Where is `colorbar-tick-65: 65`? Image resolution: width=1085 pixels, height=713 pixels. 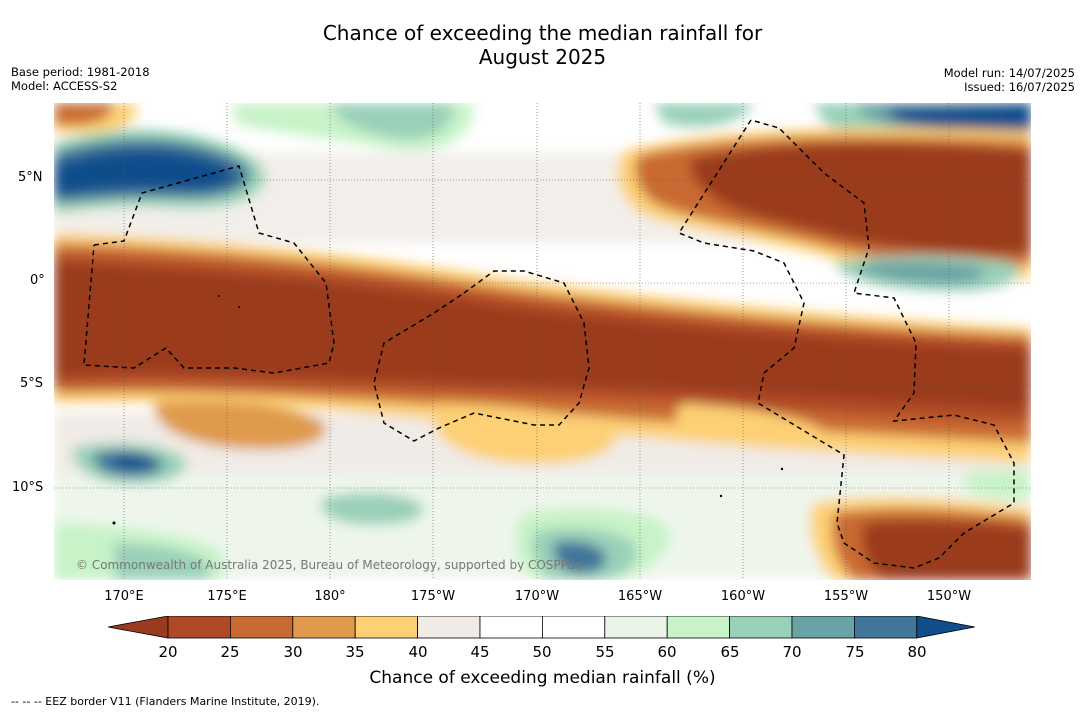
colorbar-tick-65: 65 is located at coordinates (730, 652).